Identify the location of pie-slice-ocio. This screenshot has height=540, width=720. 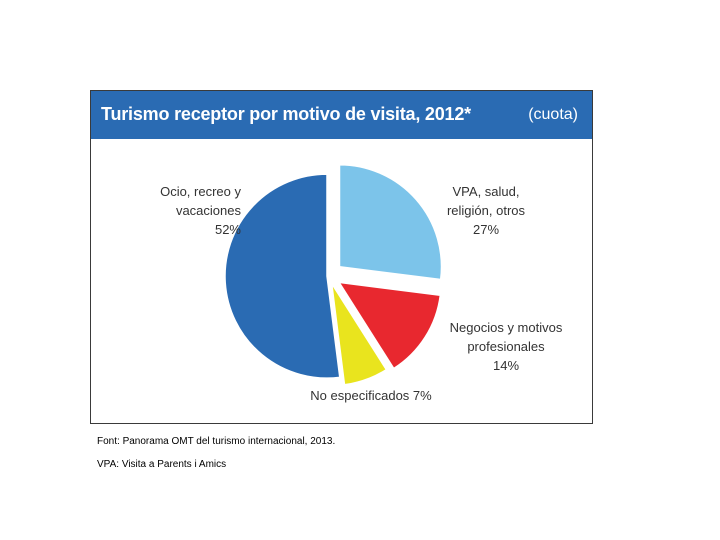
(282, 276).